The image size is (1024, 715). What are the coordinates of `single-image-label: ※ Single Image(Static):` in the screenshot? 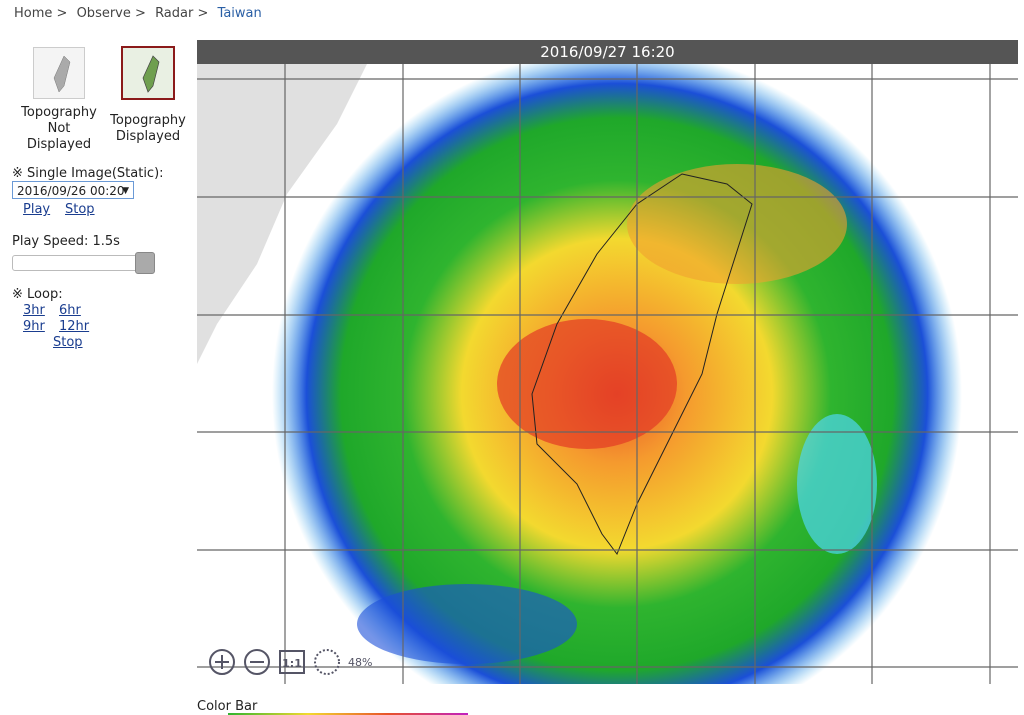 It's located at (88, 173).